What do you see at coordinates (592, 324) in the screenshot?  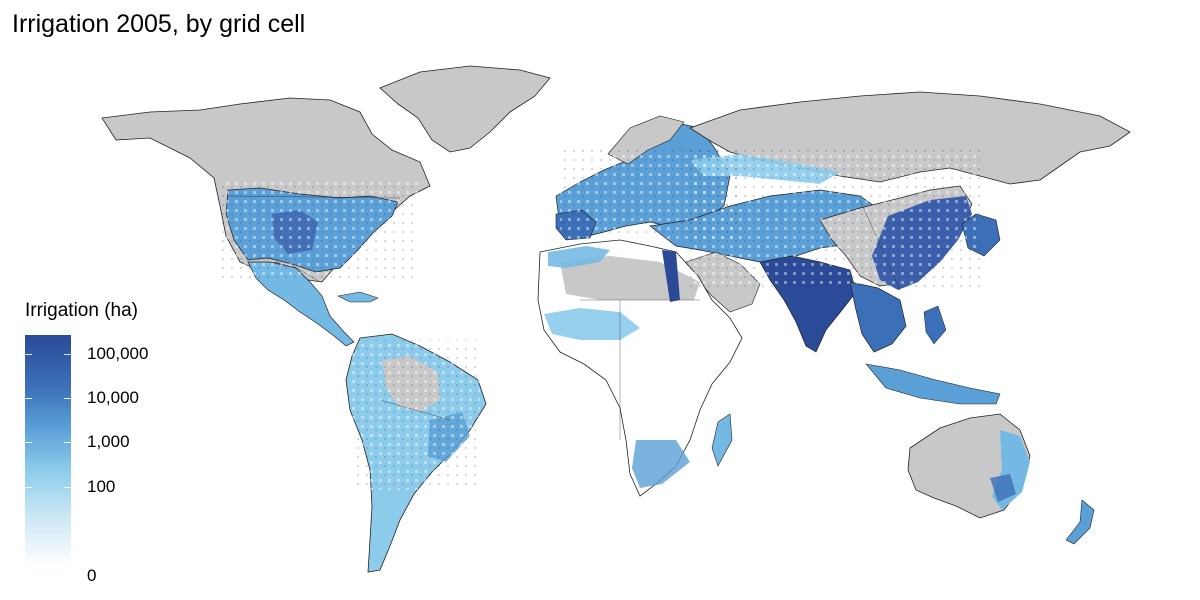 I see `west-africa-irrigated` at bounding box center [592, 324].